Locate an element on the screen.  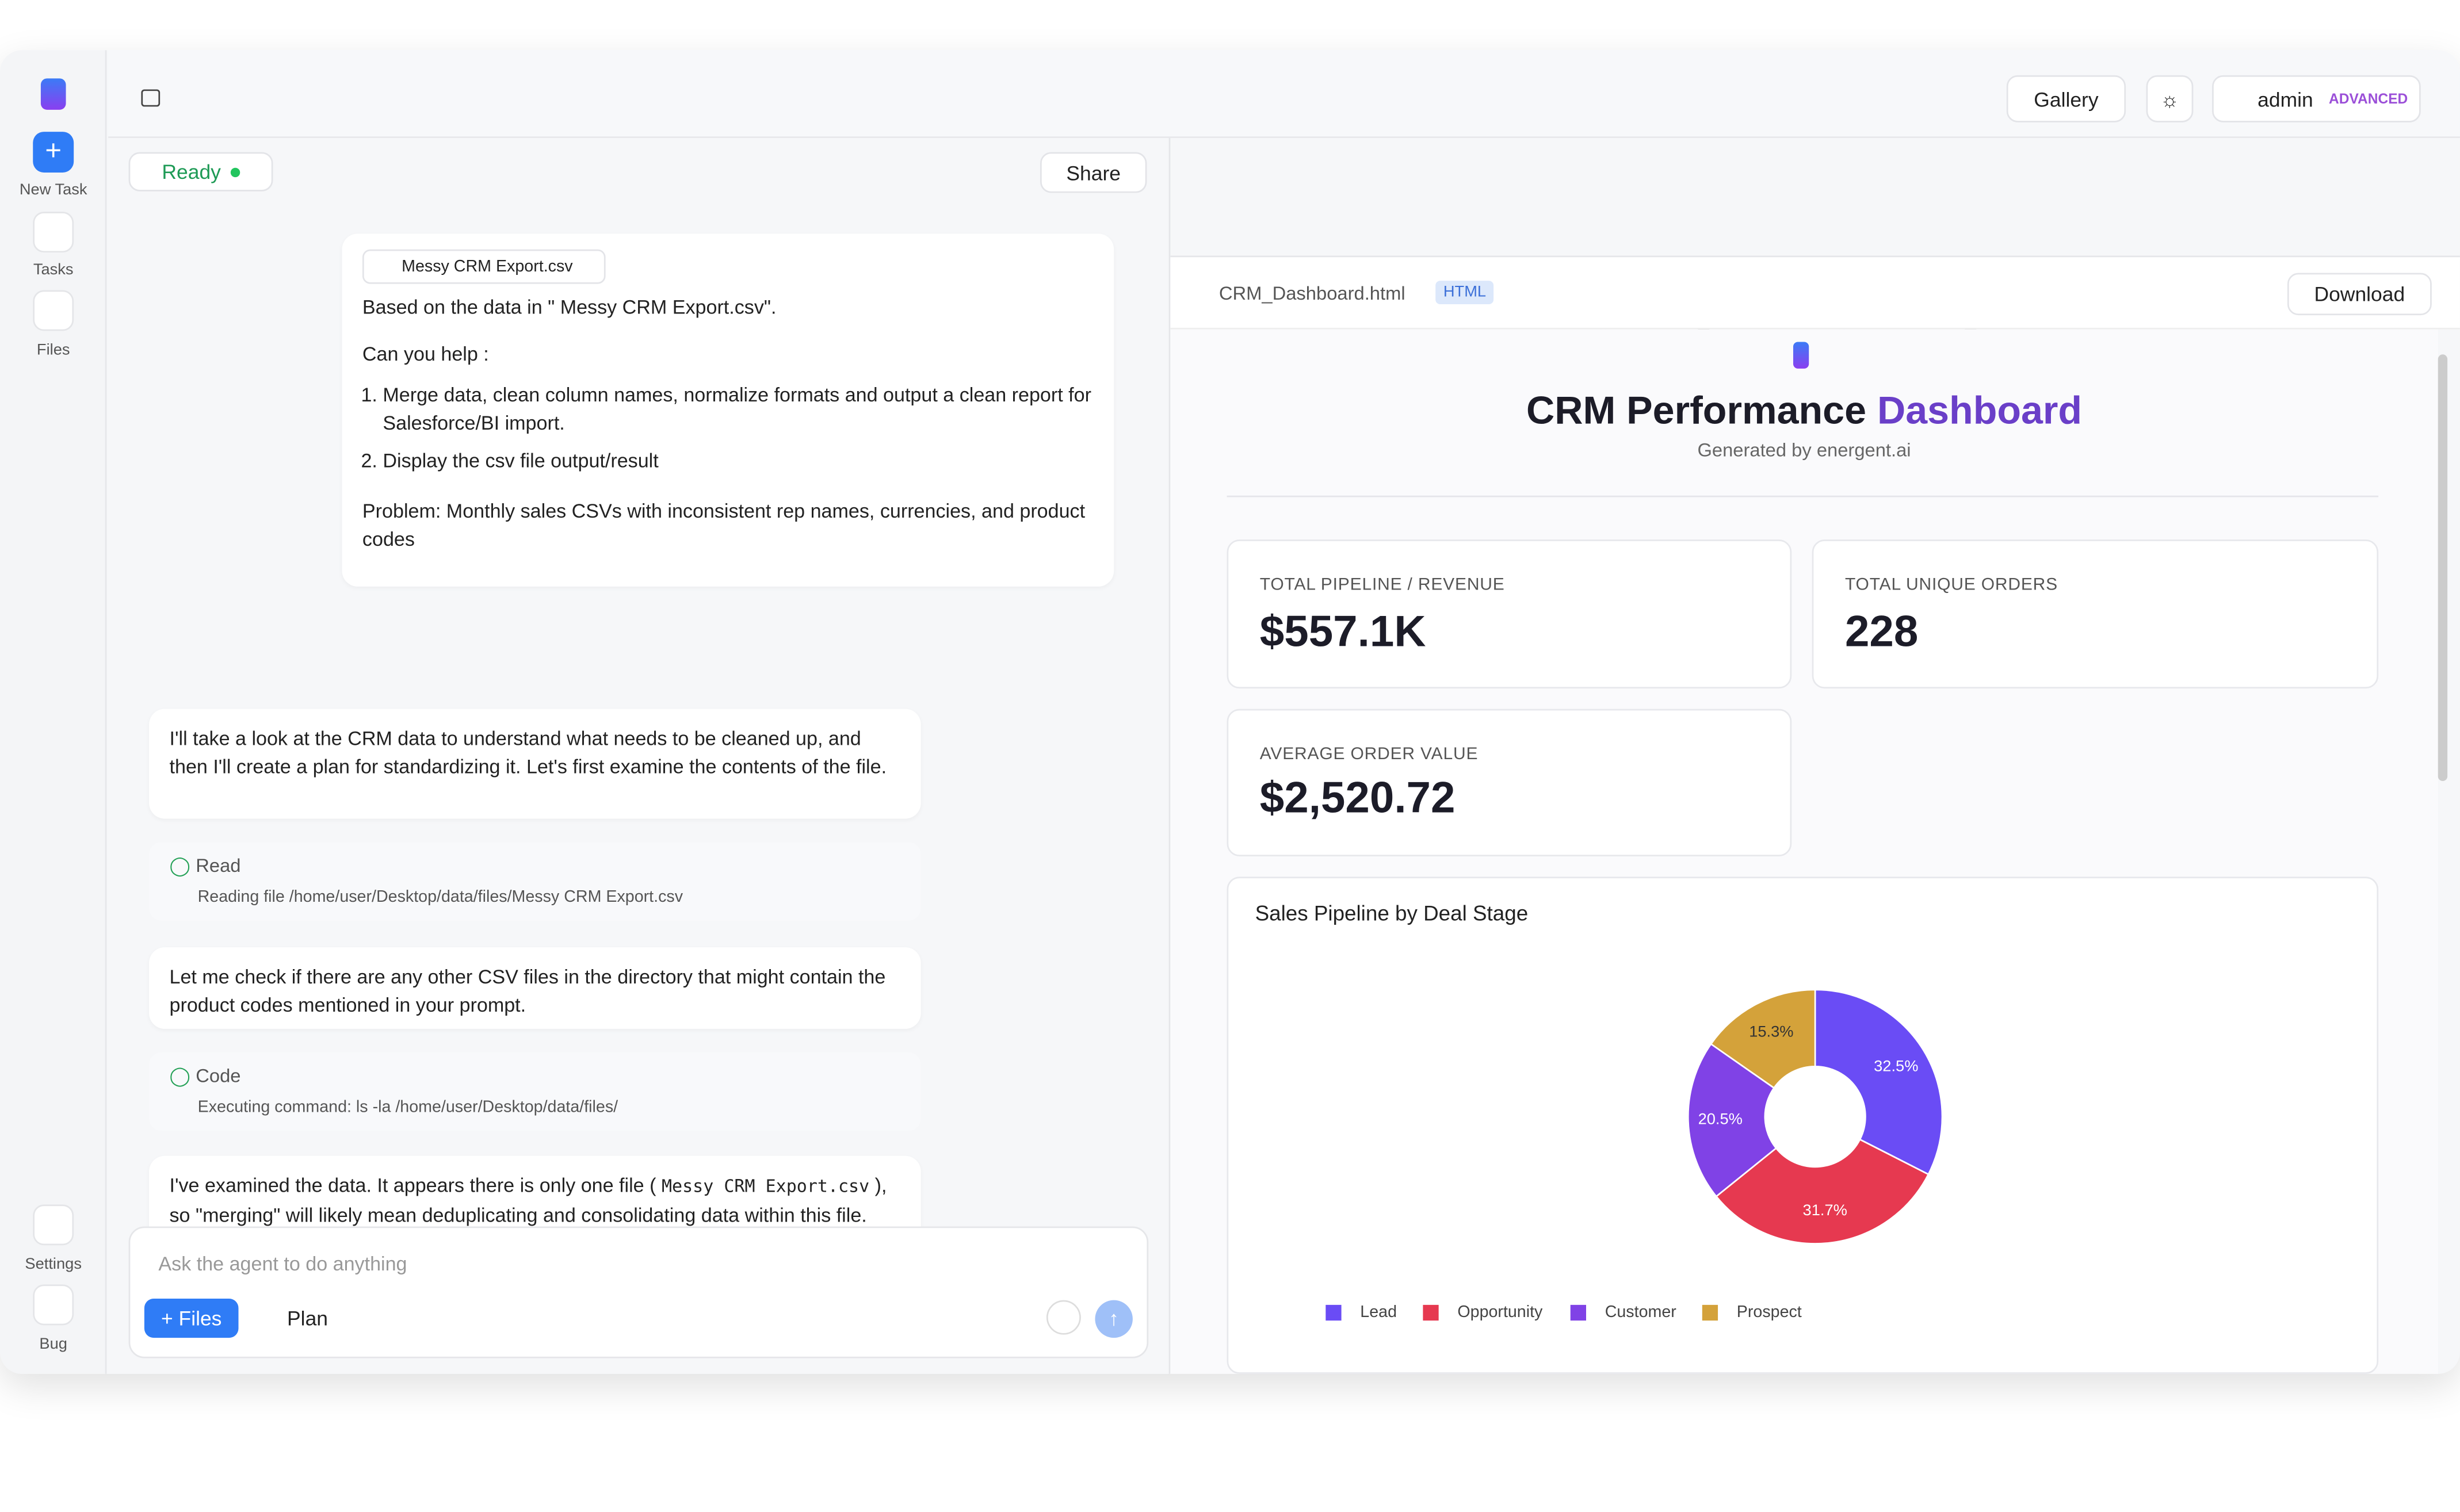
kpi-label: AVERAGE ORDER VALUE is located at coordinates (1369, 754).